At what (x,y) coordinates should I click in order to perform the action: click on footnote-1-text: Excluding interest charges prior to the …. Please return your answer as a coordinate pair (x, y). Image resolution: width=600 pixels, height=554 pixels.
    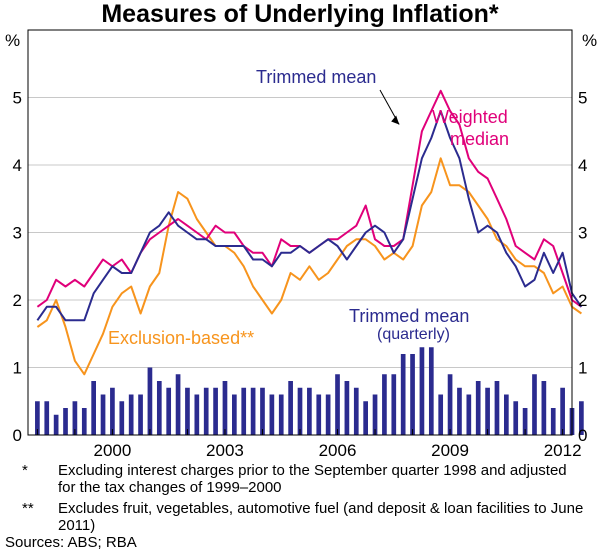
    Looking at the image, I should click on (312, 479).